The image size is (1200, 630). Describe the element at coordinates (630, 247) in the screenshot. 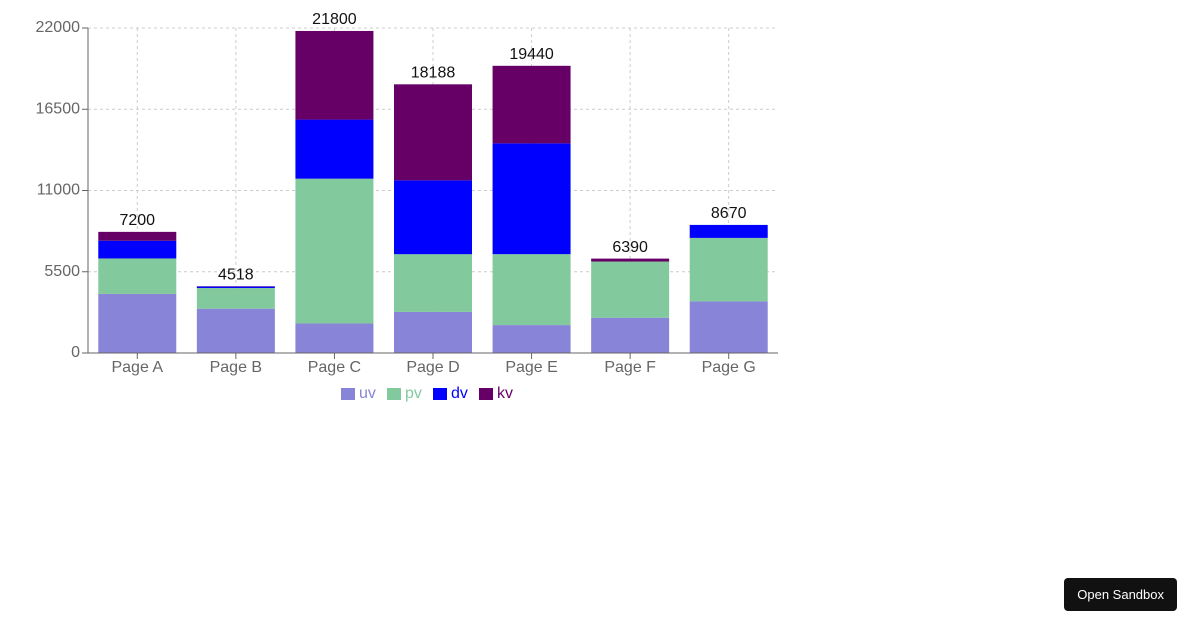

I see `bar-label: 6390` at that location.